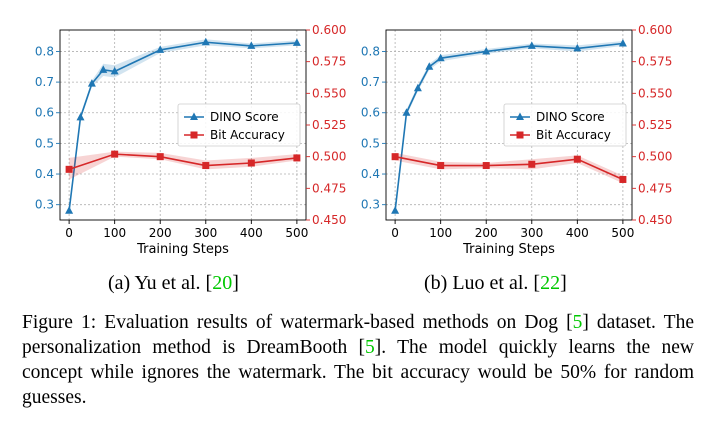 Image resolution: width=710 pixels, height=422 pixels. I want to click on caption-ref-1: 5, so click(577, 322).